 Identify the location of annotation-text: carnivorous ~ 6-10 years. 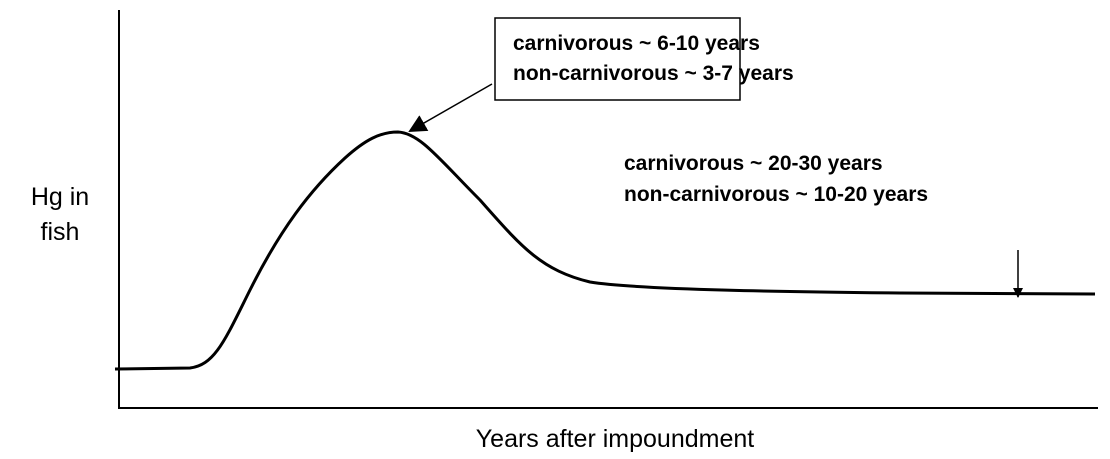
(636, 43).